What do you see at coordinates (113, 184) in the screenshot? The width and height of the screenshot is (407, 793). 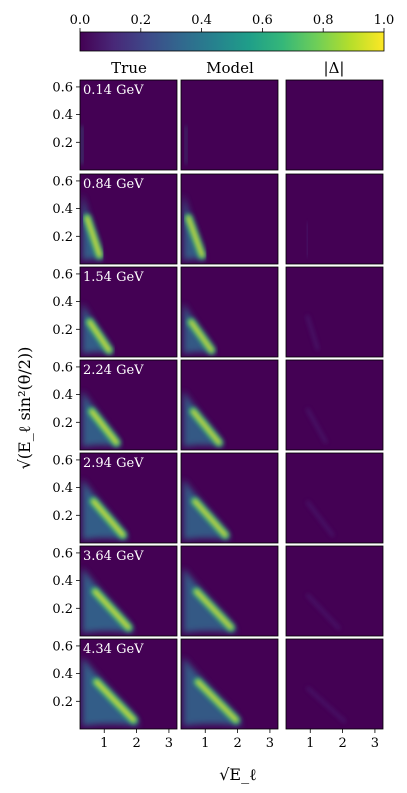 I see `energy-label: 0.84 GeV` at bounding box center [113, 184].